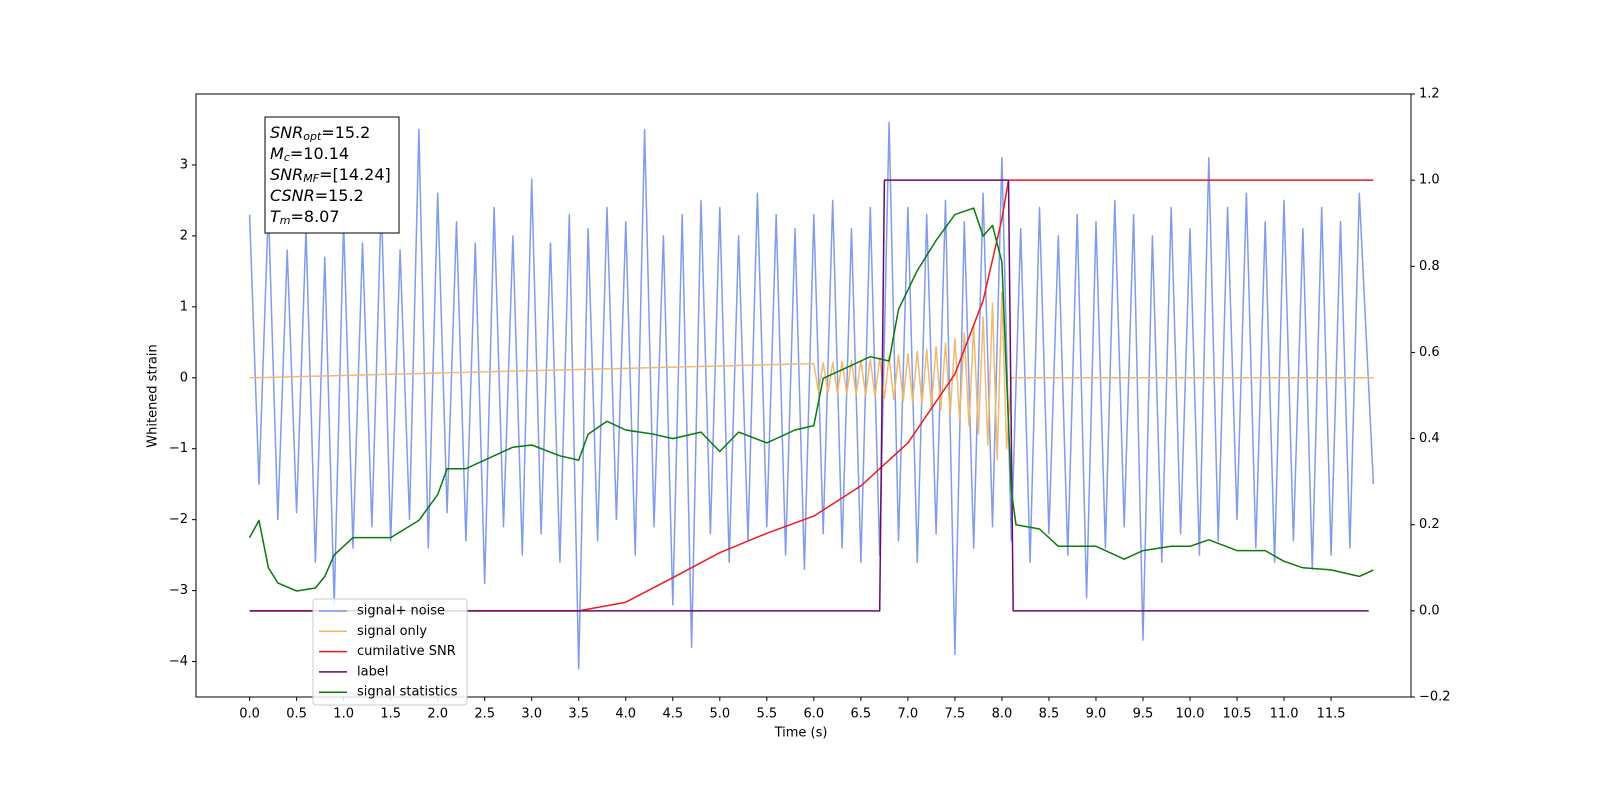 The height and width of the screenshot is (800, 1600). I want to click on legend-label: signal statistics, so click(407, 692).